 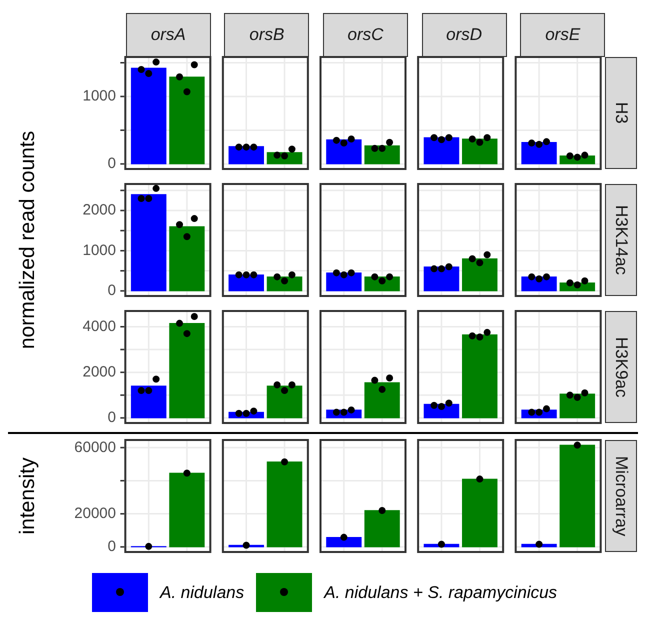 What do you see at coordinates (441, 592) in the screenshot?
I see `legend-label: A. nidulans + S. rapamycinicus` at bounding box center [441, 592].